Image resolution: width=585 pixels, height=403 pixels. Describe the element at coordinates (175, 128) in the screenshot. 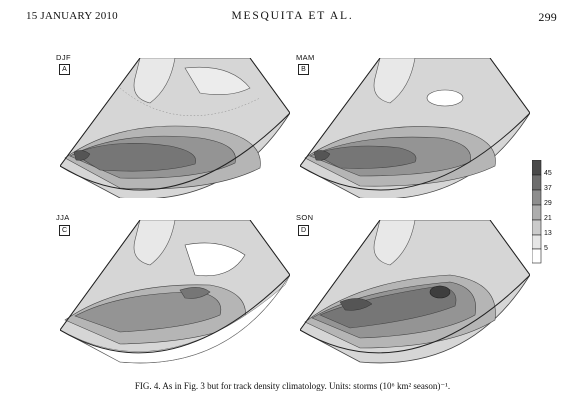

I see `map-panel-djf` at that location.